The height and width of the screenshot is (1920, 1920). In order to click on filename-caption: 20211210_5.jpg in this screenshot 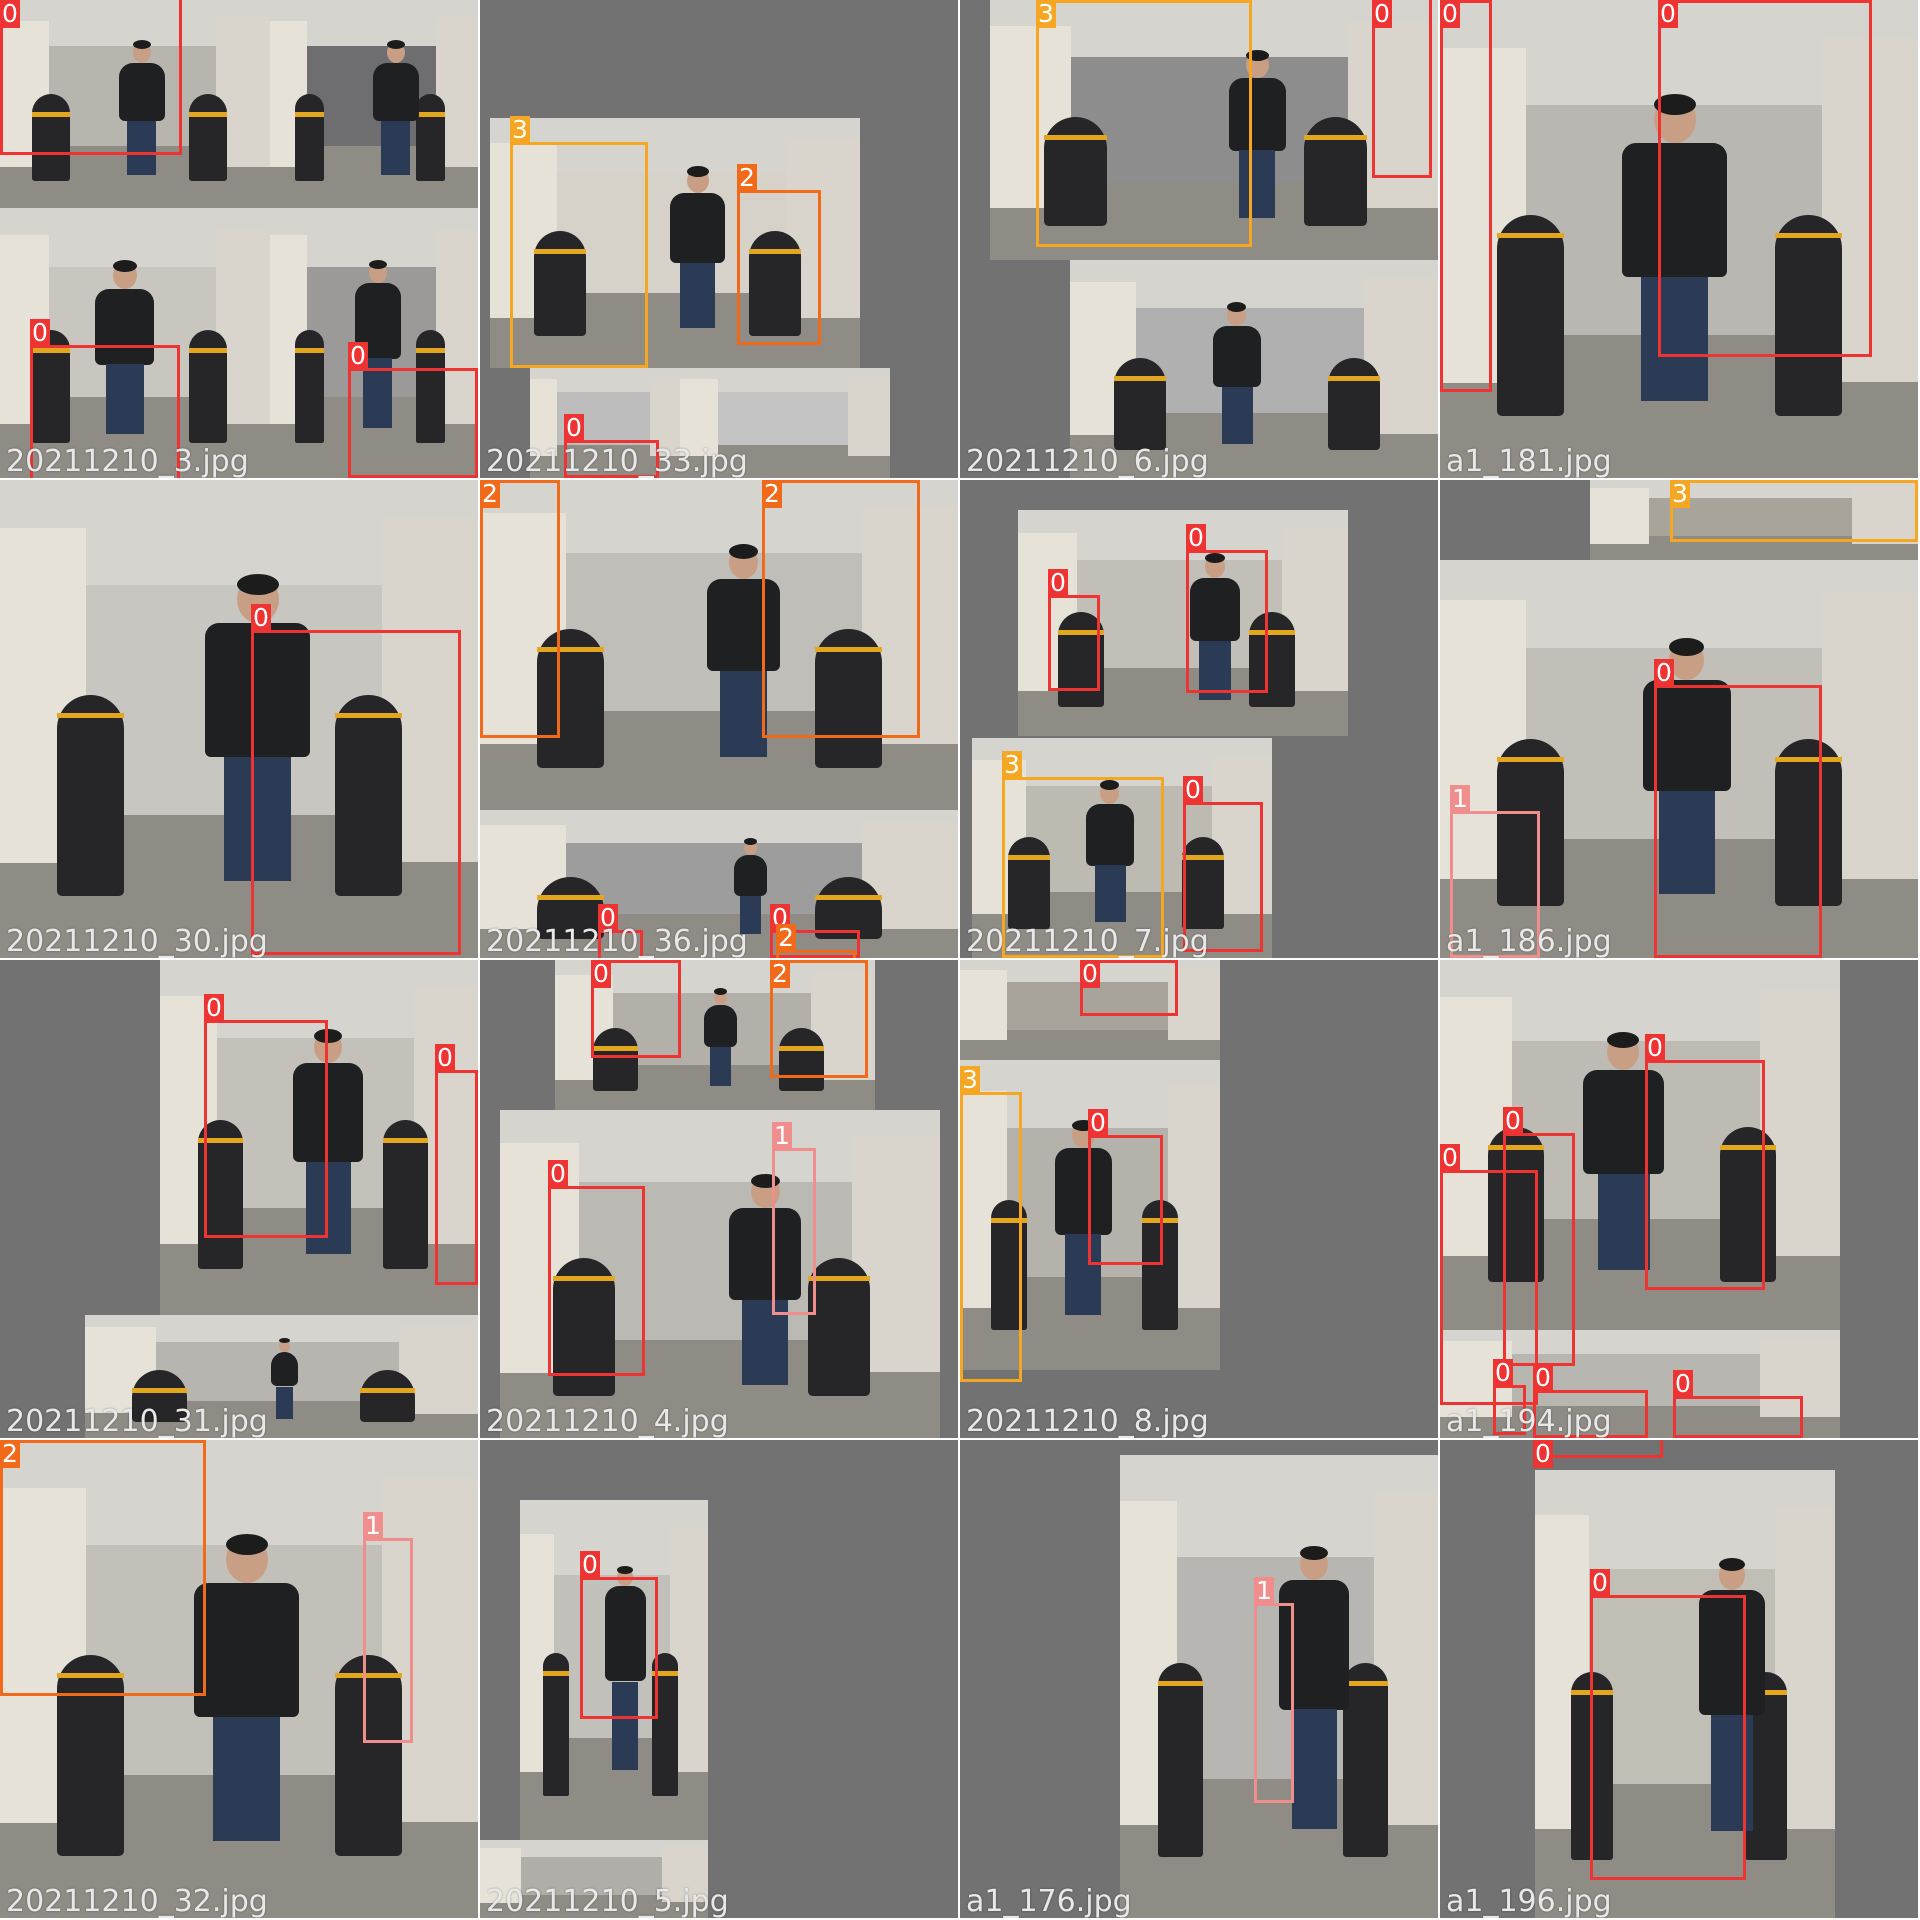, I will do `click(607, 1901)`.